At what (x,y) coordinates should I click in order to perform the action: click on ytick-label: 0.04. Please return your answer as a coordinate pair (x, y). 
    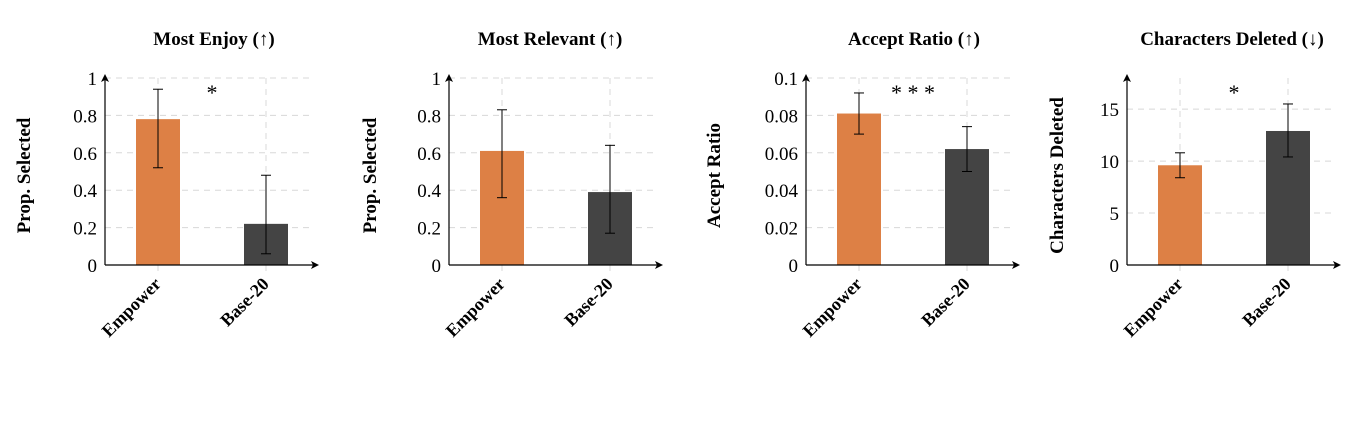
    Looking at the image, I should click on (782, 191).